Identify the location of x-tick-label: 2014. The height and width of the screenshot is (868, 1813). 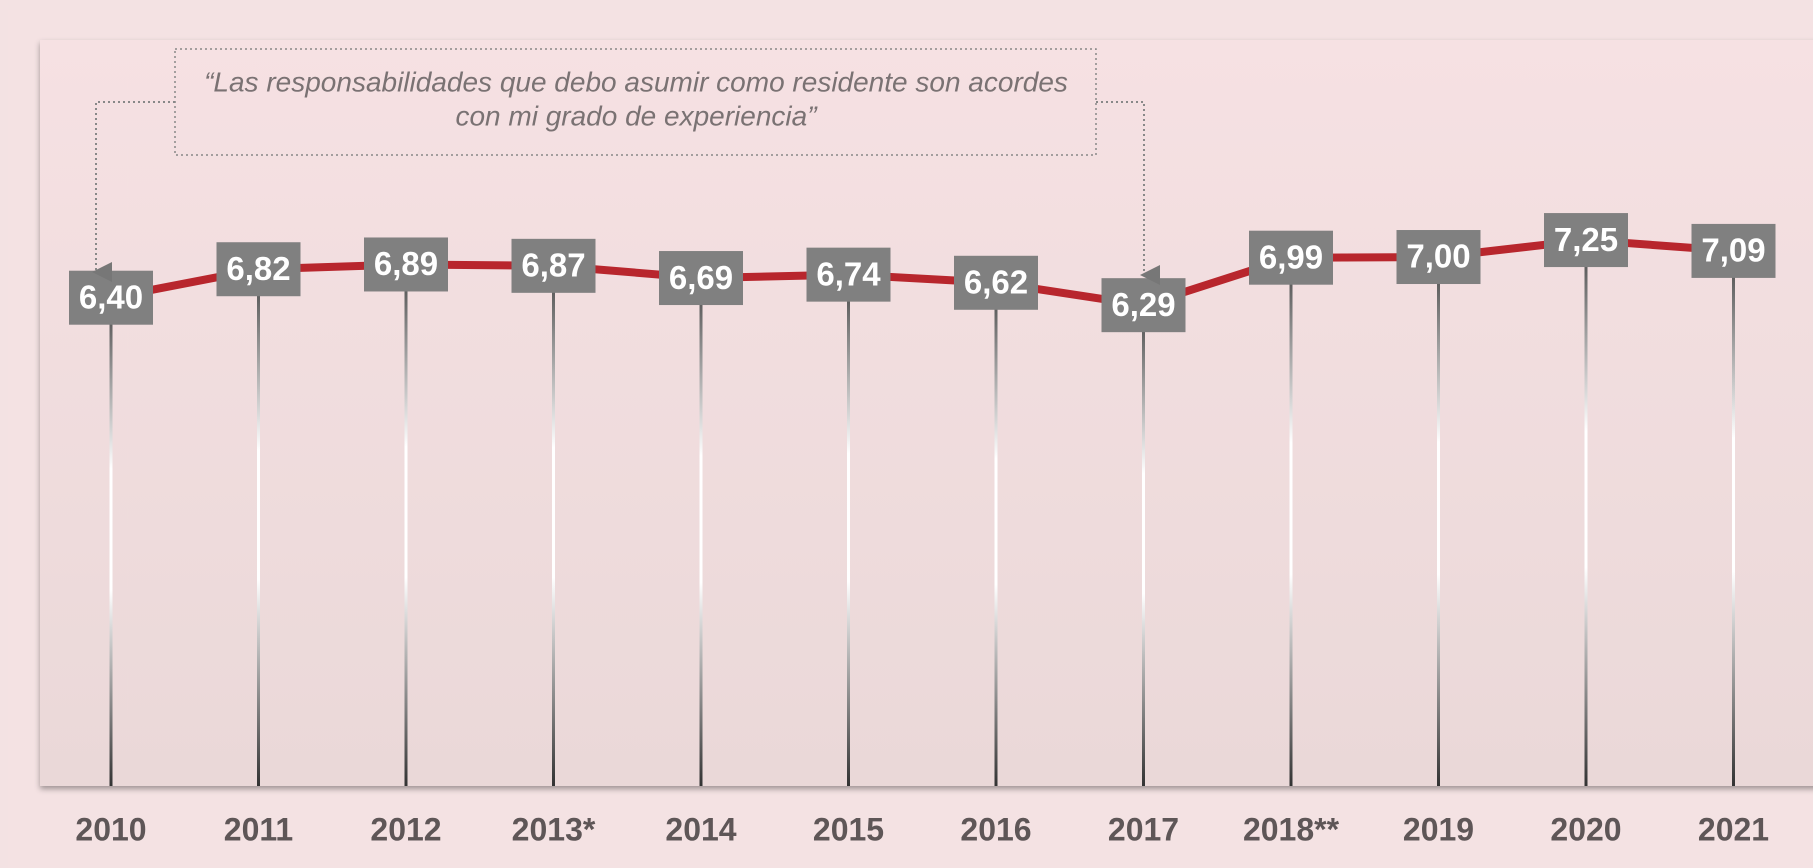
(700, 829).